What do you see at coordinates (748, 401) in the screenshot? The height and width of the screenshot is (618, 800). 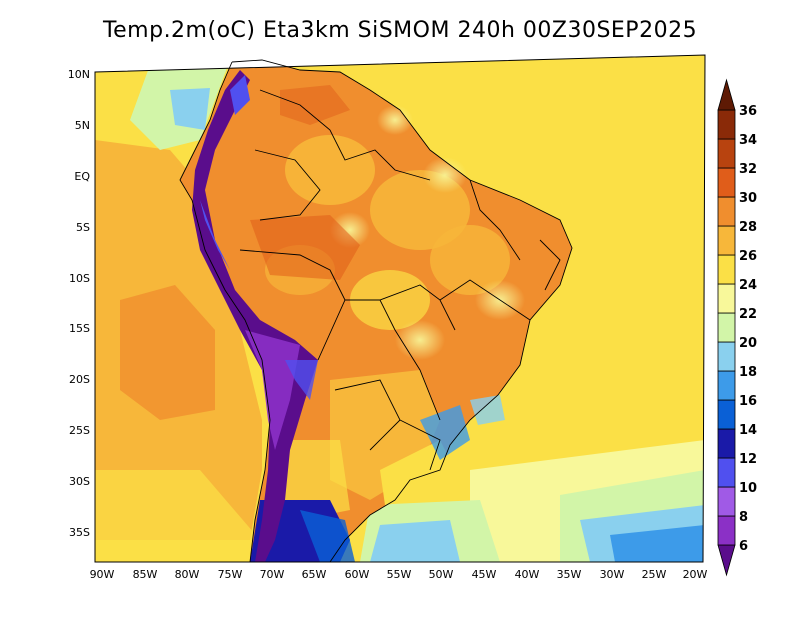 I see `colorbar-label: 16` at bounding box center [748, 401].